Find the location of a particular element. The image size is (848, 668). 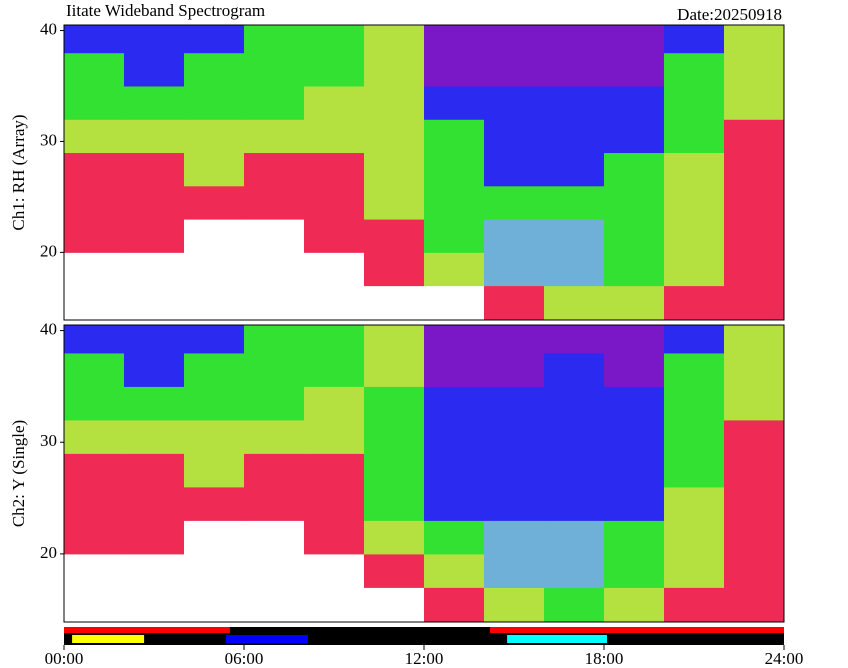

y-tick-label: 20 is located at coordinates (48, 250).